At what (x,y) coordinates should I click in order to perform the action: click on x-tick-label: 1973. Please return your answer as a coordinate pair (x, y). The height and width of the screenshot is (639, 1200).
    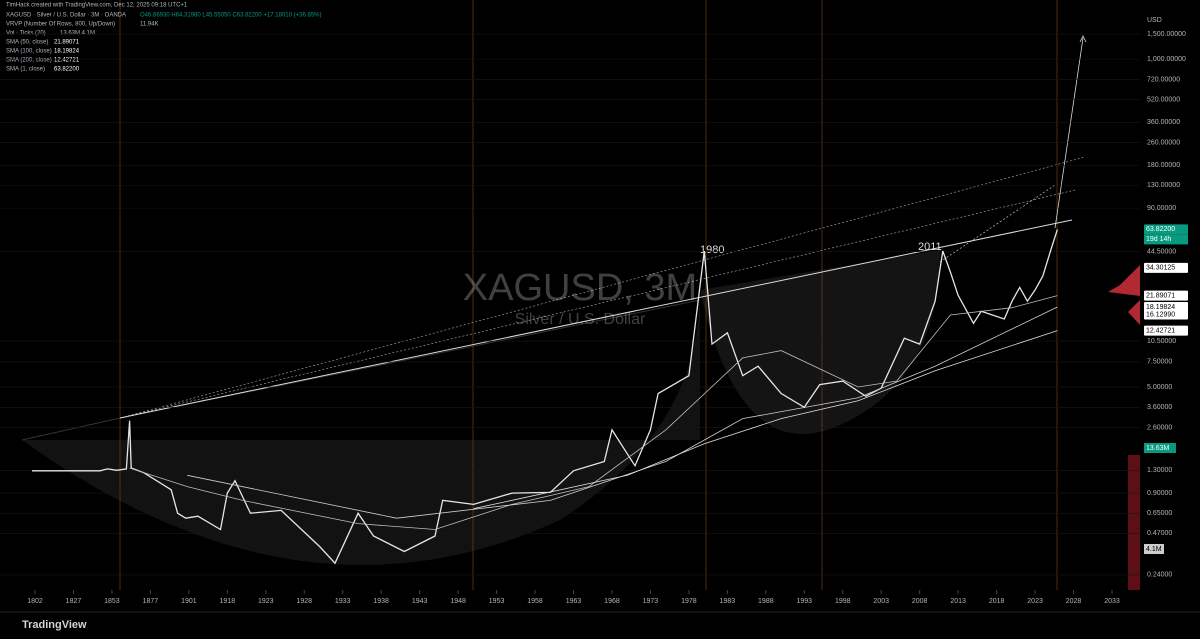
    Looking at the image, I should click on (651, 601).